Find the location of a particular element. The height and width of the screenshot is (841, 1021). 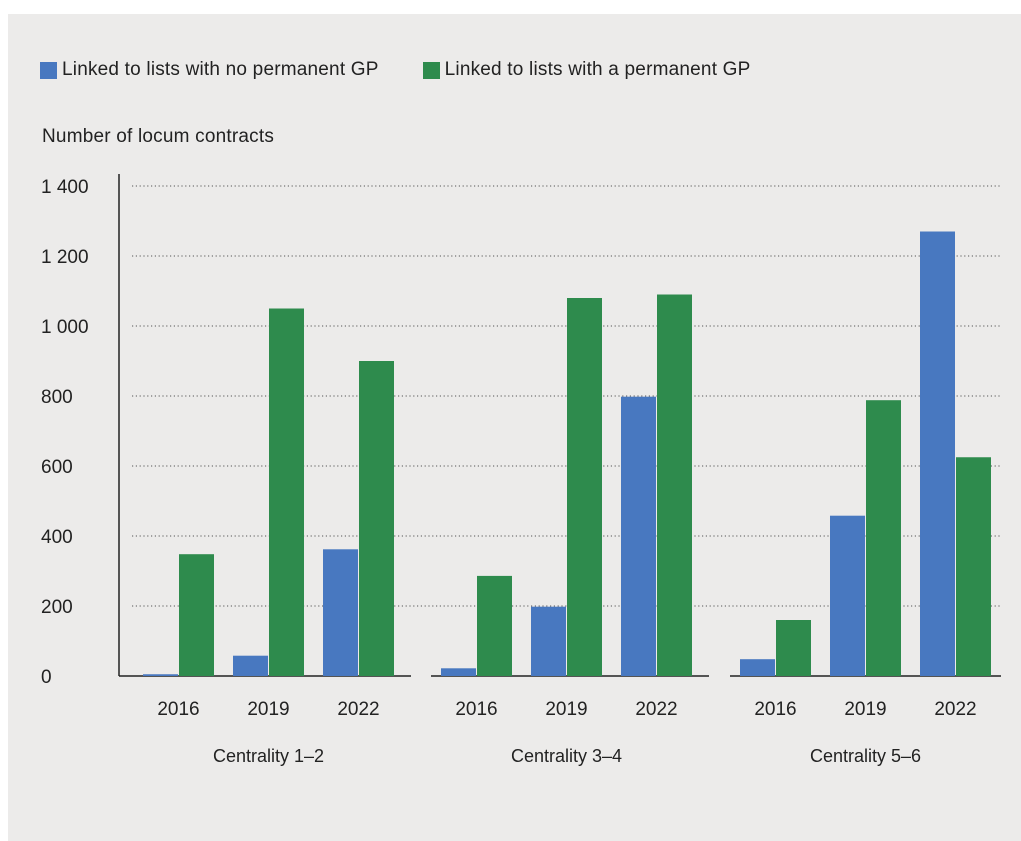

y-axis-title: Number of locum contracts is located at coordinates (158, 136).